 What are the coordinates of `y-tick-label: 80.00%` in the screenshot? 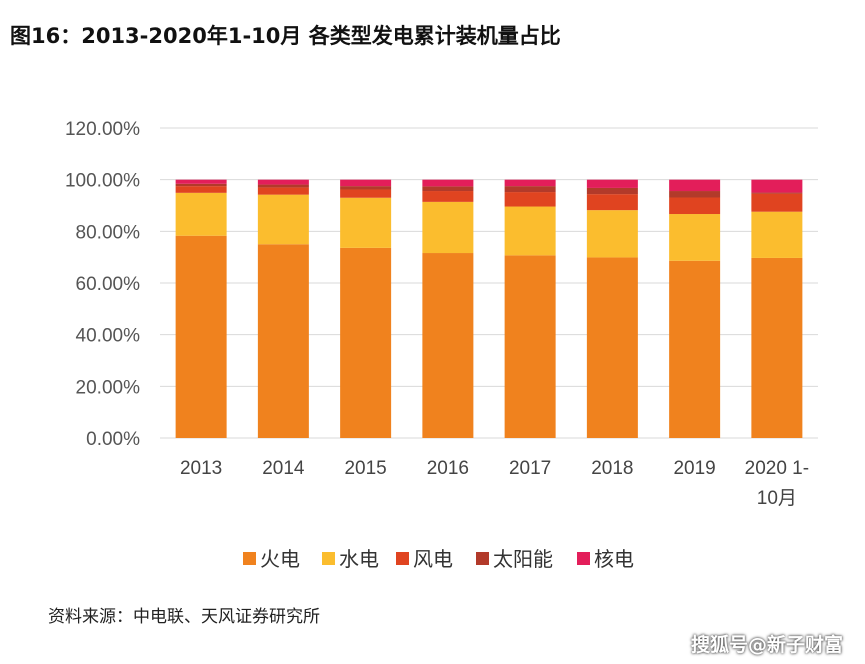 It's located at (108, 232).